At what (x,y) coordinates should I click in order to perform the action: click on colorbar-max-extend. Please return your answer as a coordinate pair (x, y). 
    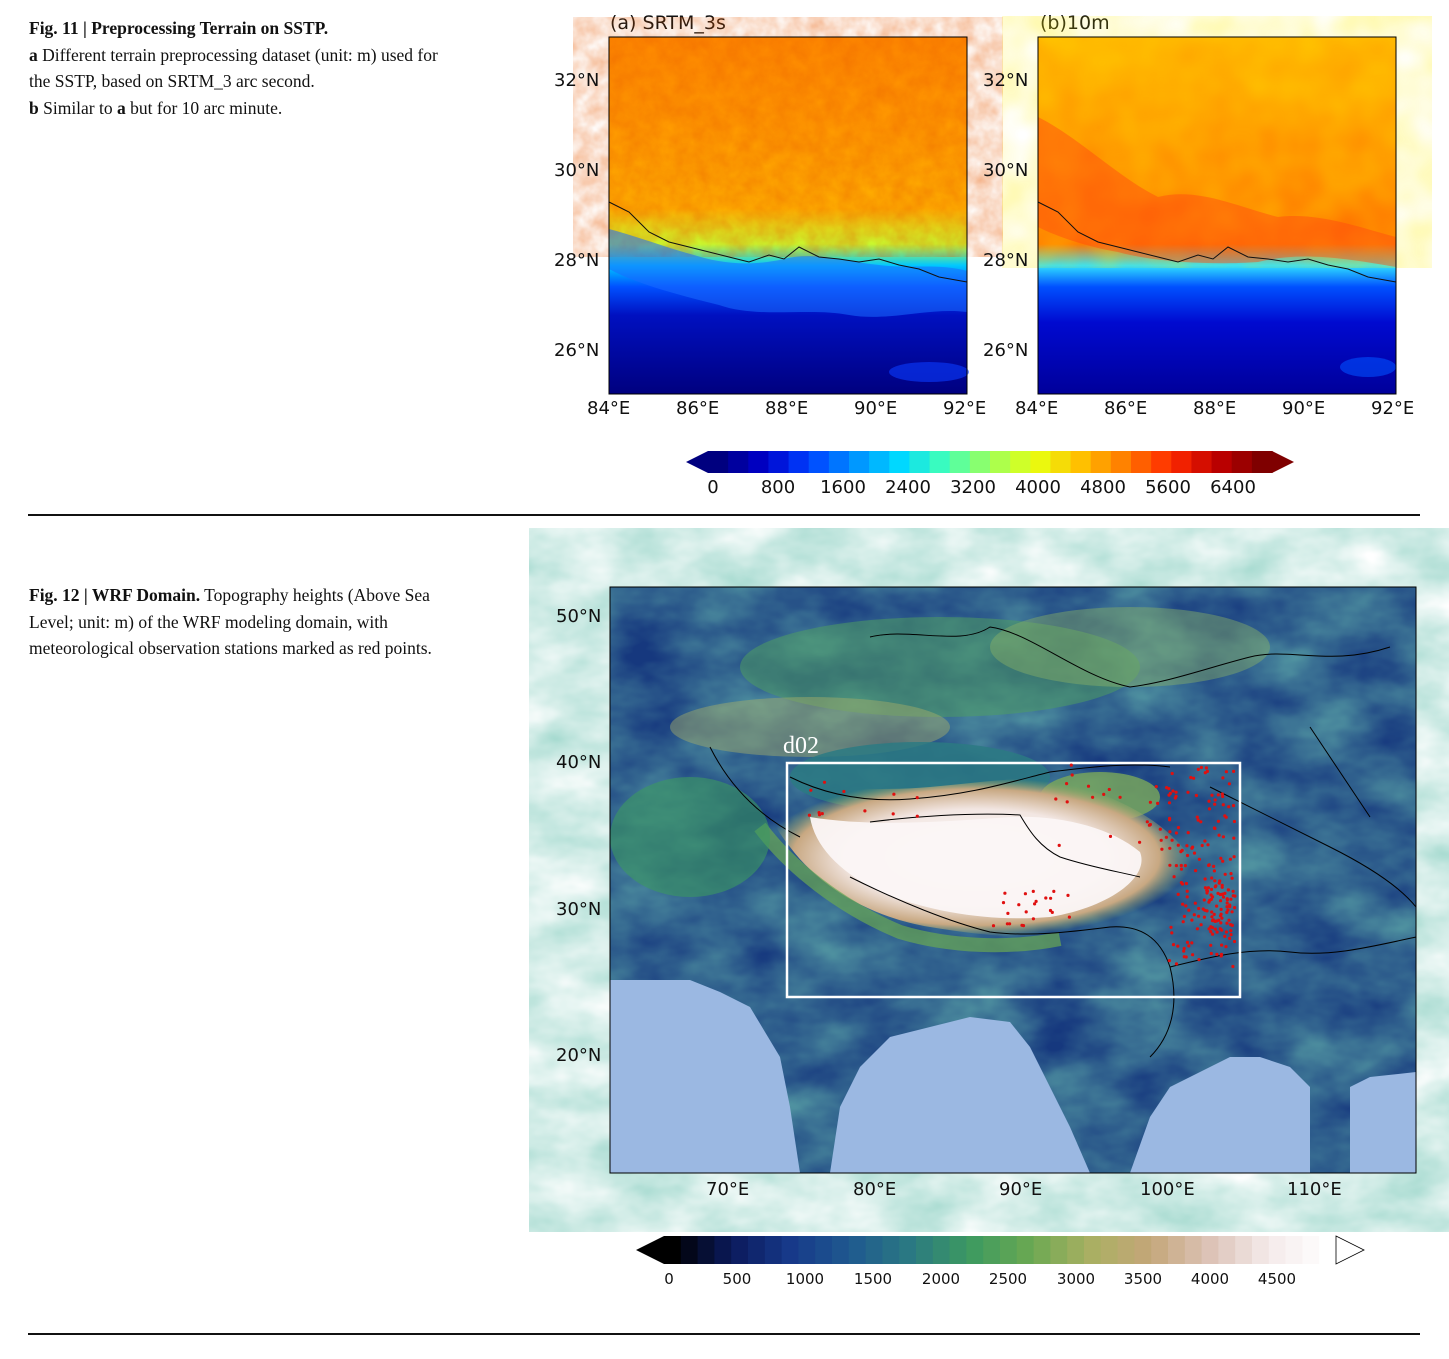
    Looking at the image, I should click on (1350, 1250).